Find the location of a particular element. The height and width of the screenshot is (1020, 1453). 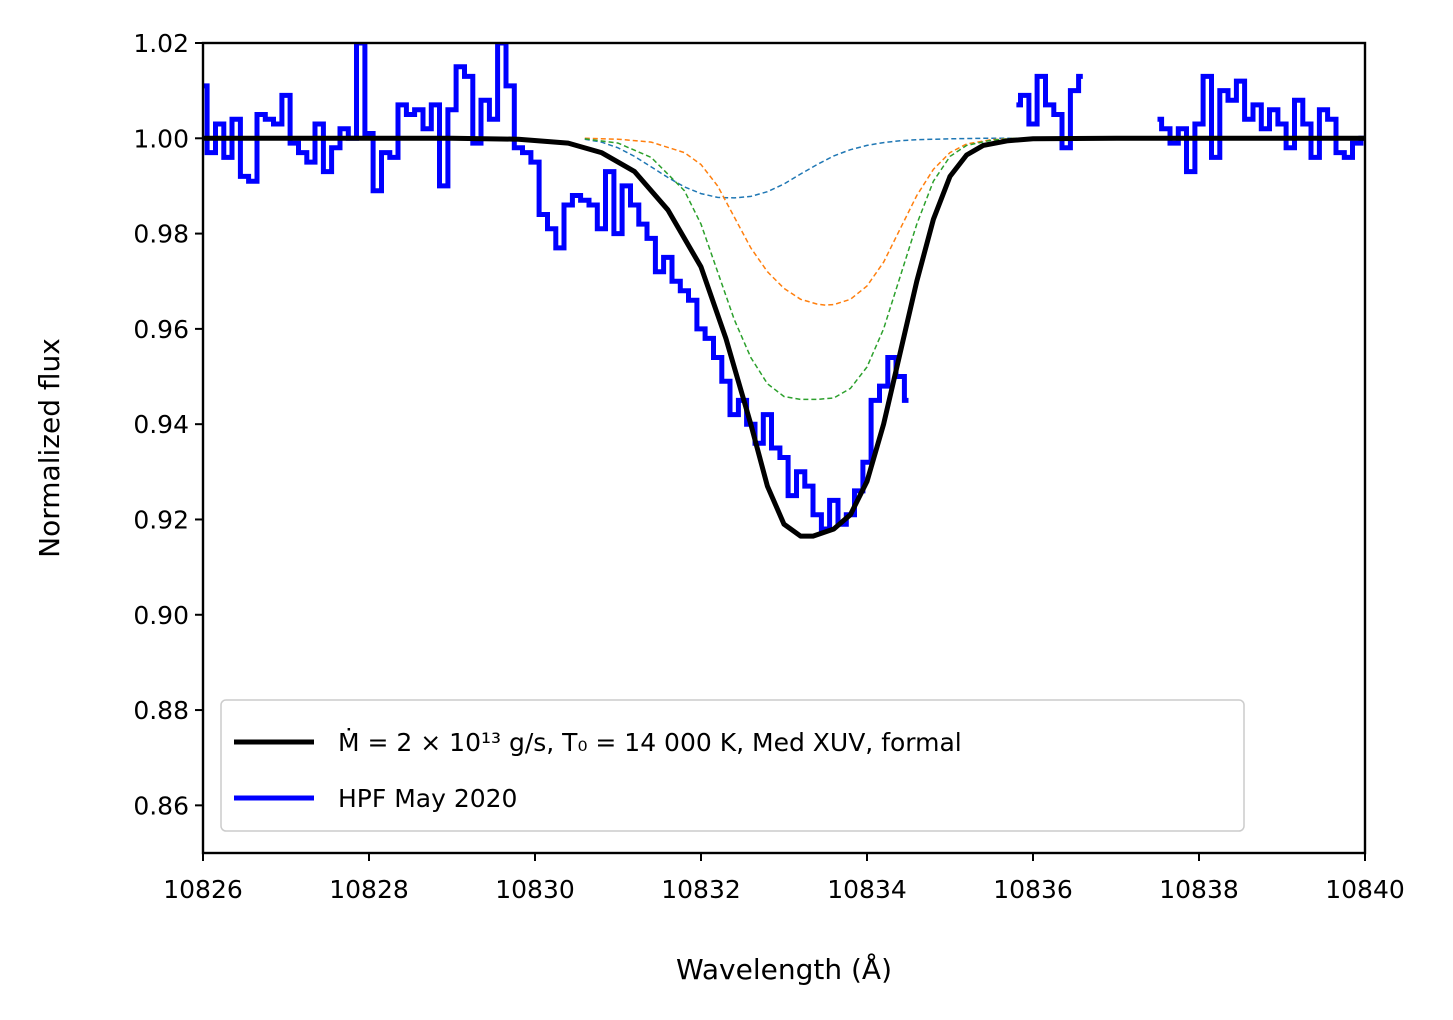

x-tick-label: 10830 is located at coordinates (535, 889).